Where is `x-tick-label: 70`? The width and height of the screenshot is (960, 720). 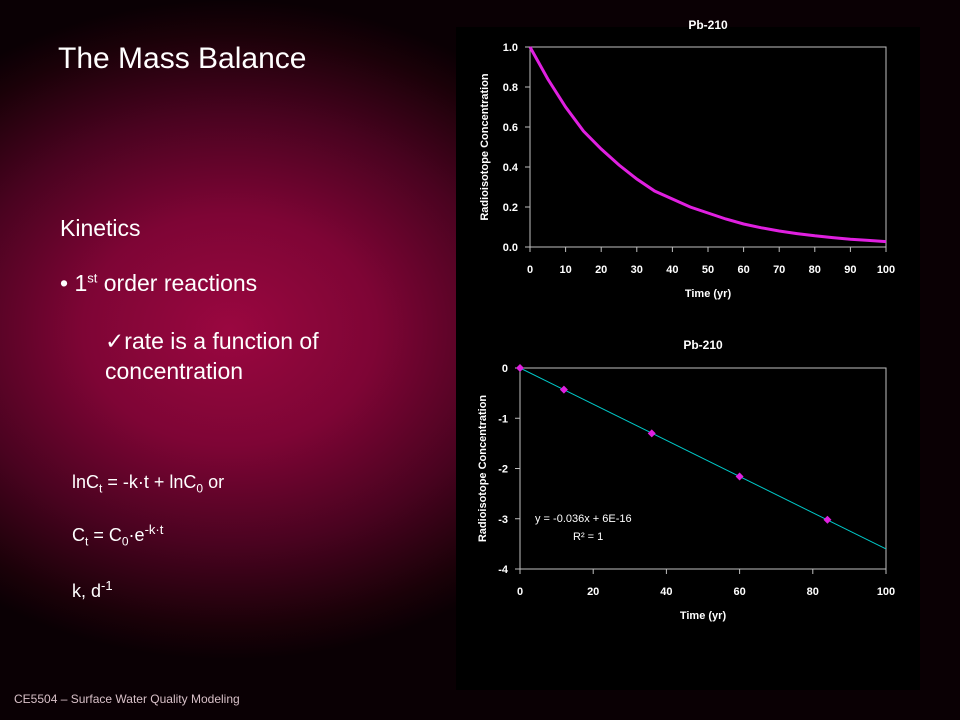
x-tick-label: 70 is located at coordinates (779, 270).